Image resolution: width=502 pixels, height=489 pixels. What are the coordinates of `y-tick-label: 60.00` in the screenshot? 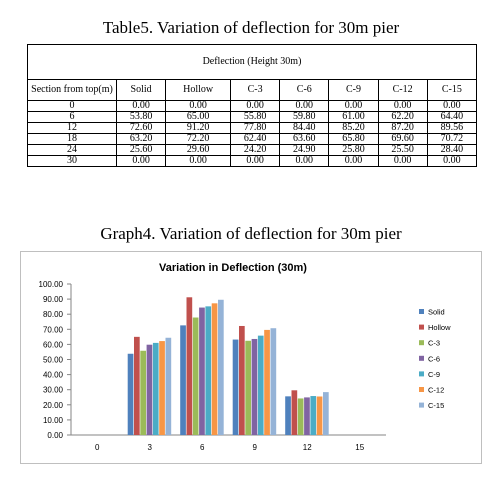 It's located at (53, 344).